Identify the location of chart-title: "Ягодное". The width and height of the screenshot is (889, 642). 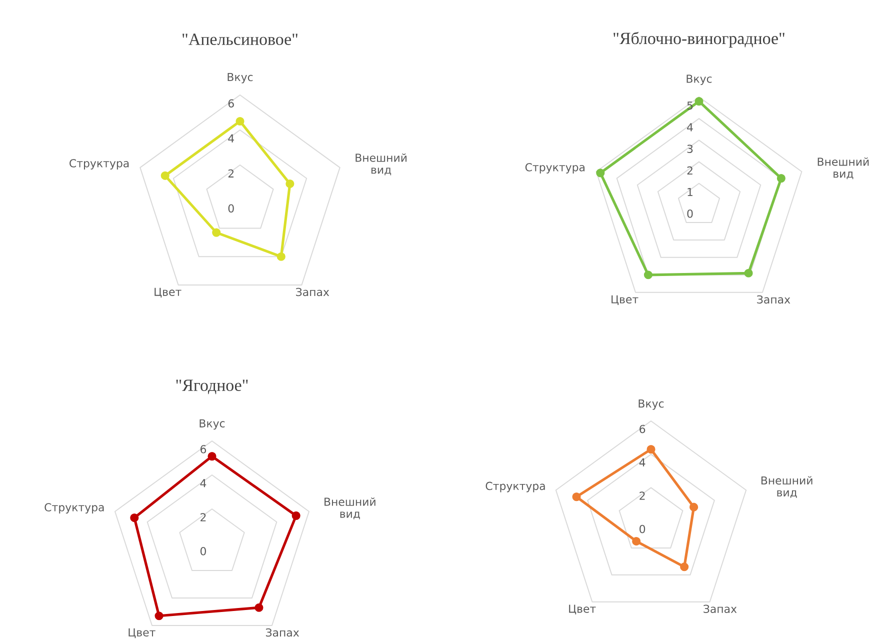
(212, 387).